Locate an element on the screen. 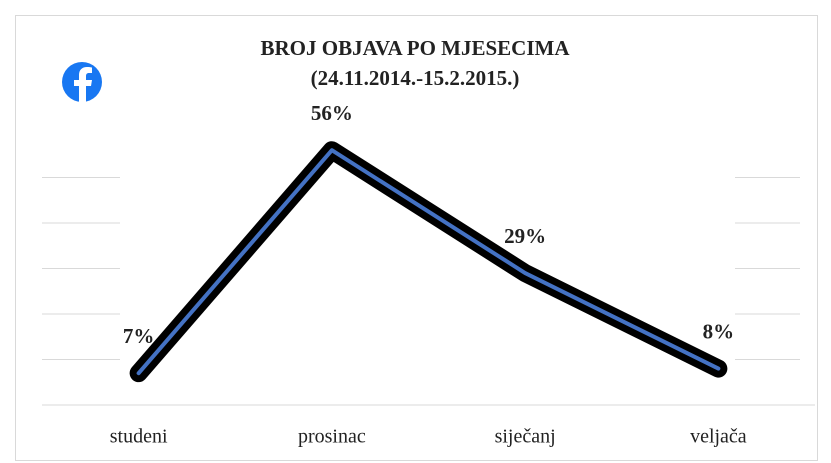 The height and width of the screenshot is (463, 831). x-tick-label: veljača is located at coordinates (718, 437).